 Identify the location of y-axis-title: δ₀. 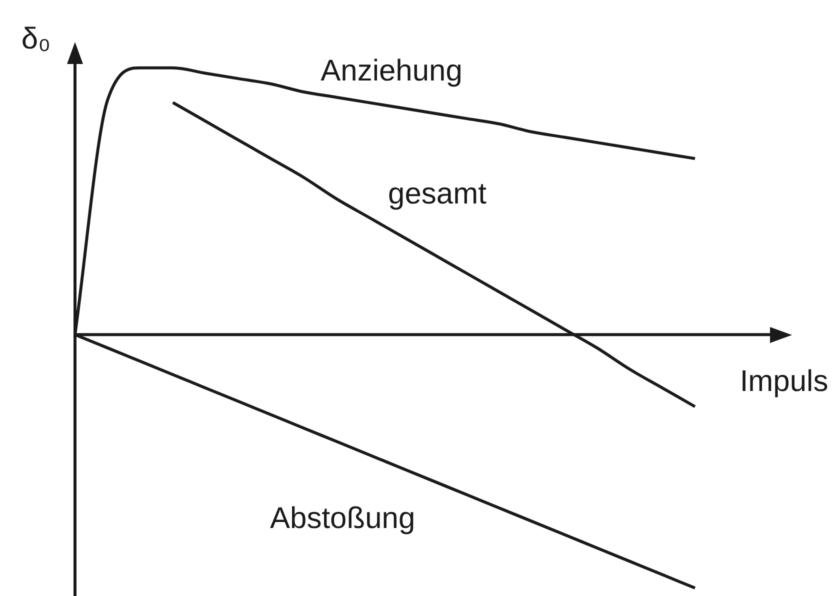
(36, 39).